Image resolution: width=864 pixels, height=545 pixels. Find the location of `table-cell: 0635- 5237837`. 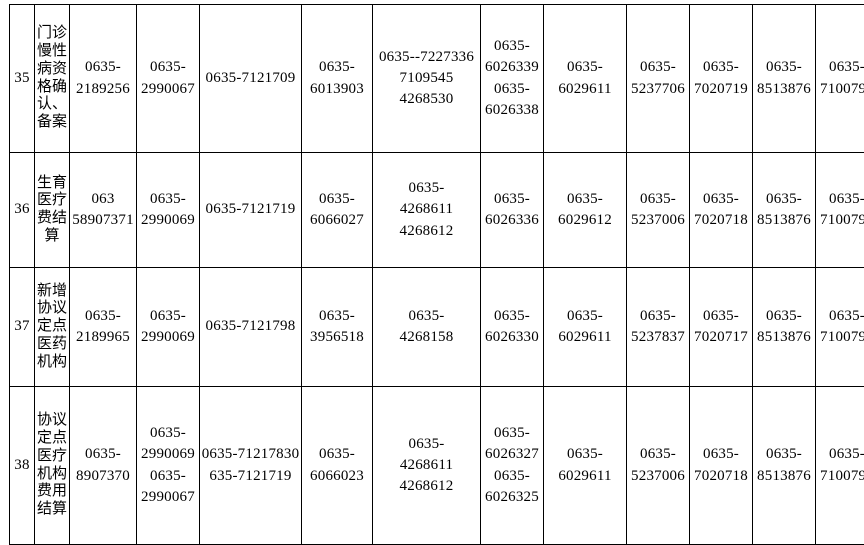

table-cell: 0635- 5237837 is located at coordinates (658, 327).